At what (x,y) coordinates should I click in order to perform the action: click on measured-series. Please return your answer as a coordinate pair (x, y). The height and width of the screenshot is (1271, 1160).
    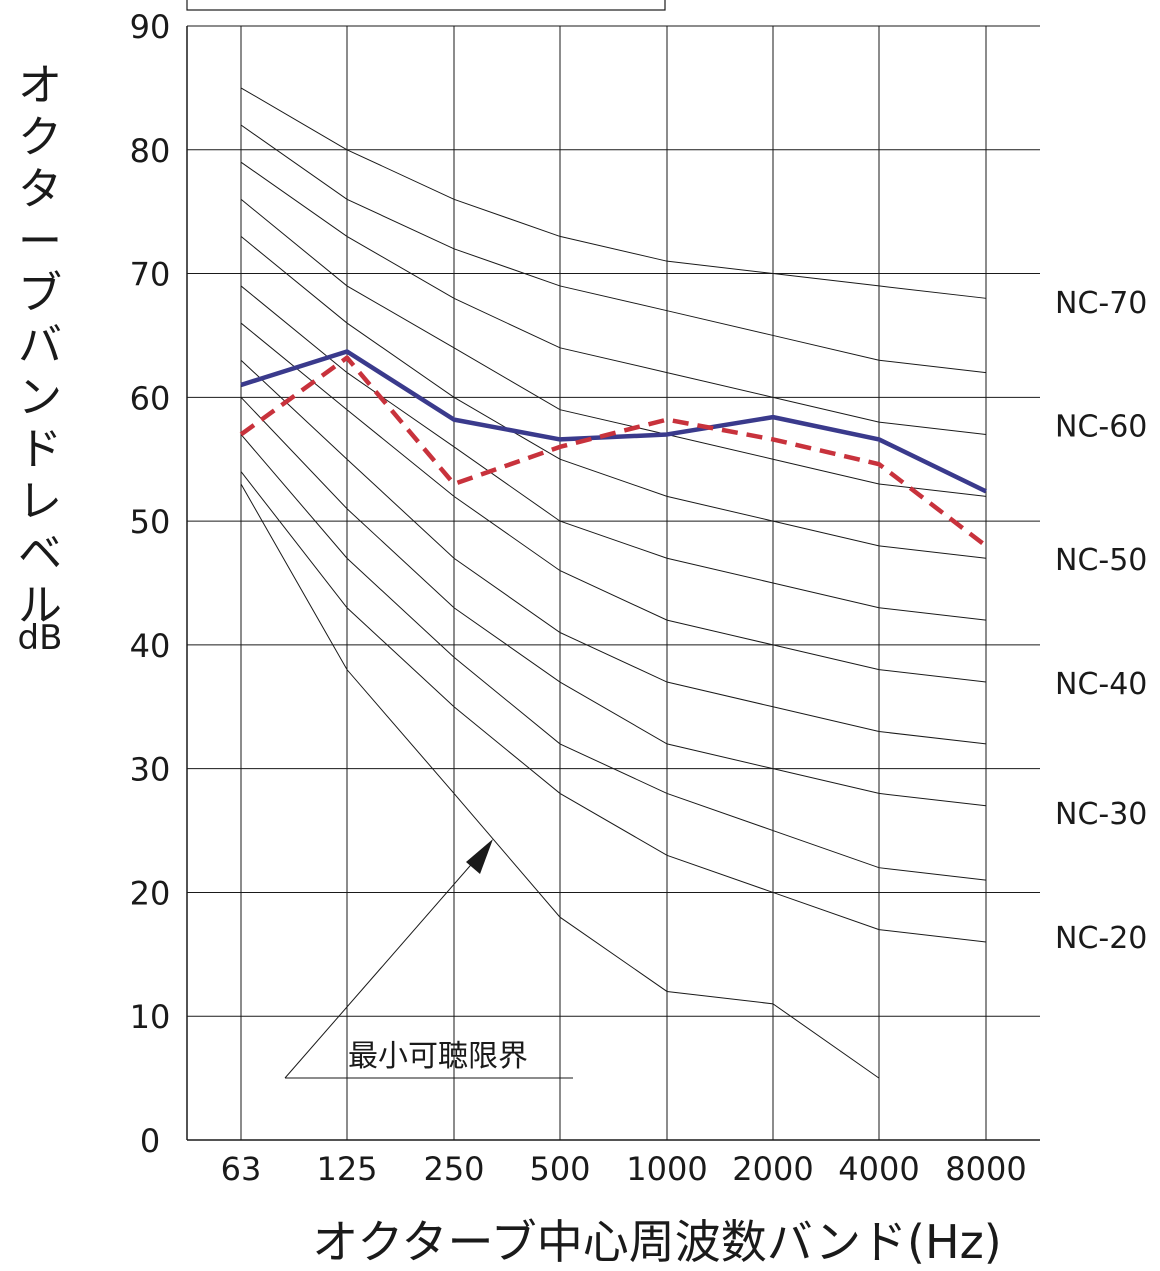
    Looking at the image, I should click on (613, 448).